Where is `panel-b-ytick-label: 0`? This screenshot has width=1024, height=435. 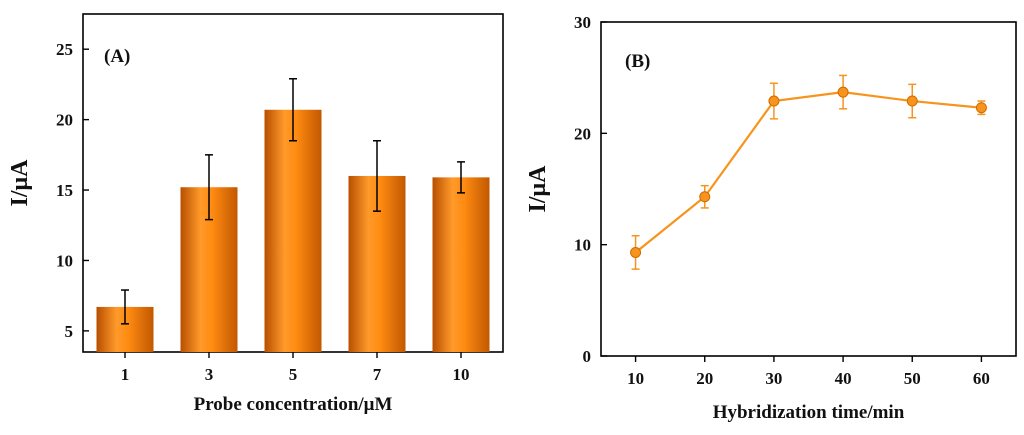 panel-b-ytick-label: 0 is located at coordinates (587, 356).